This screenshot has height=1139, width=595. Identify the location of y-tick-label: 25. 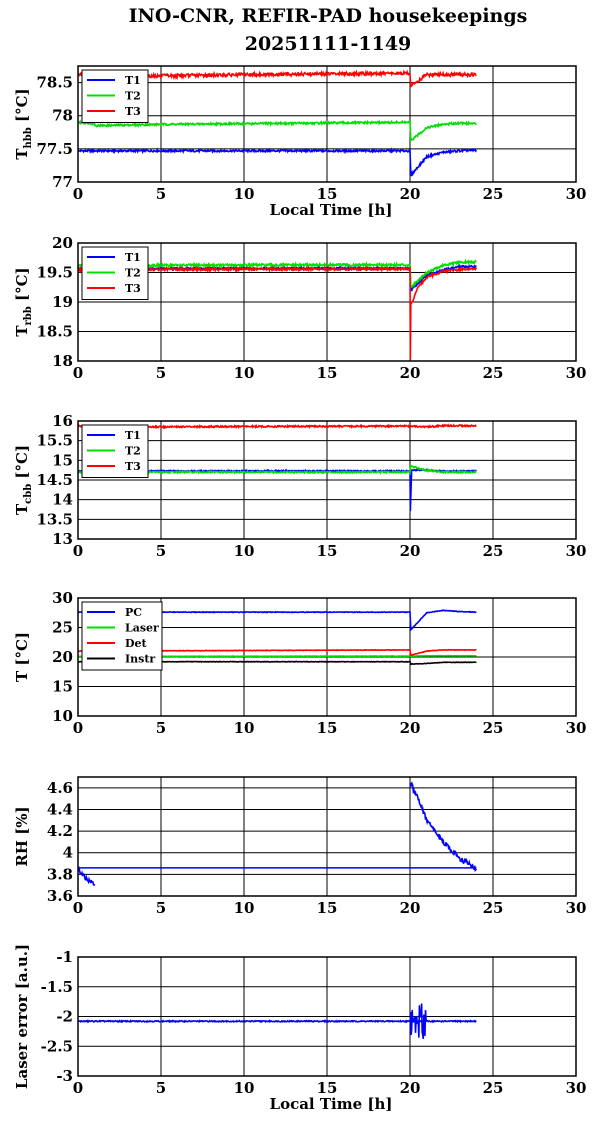
(62, 628).